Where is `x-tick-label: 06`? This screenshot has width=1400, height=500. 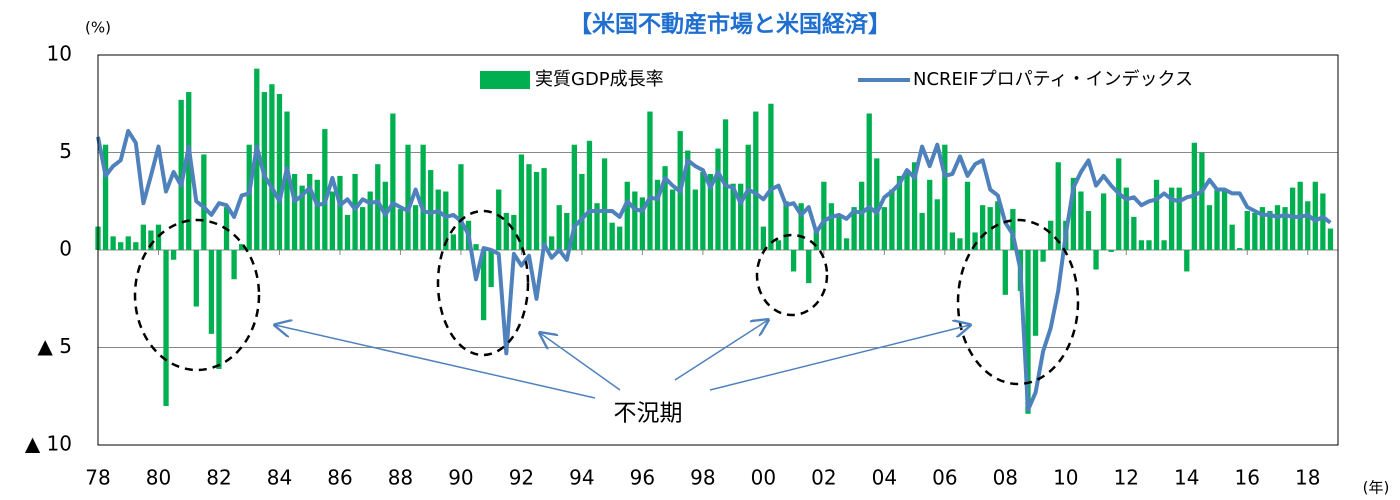 x-tick-label: 06 is located at coordinates (944, 478).